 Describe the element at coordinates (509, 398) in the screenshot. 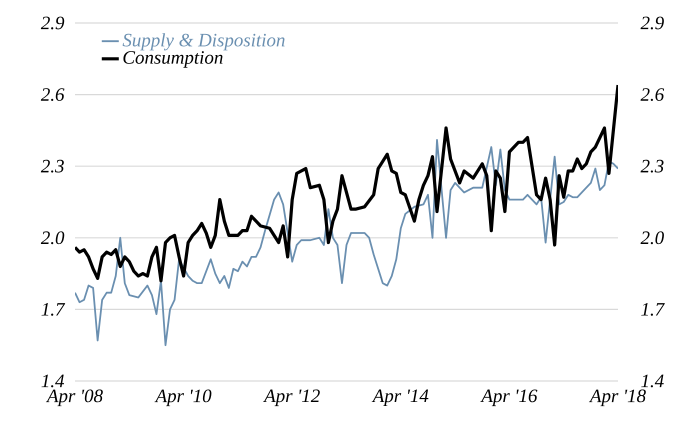

I see `x-tick-label: Apr '16` at that location.